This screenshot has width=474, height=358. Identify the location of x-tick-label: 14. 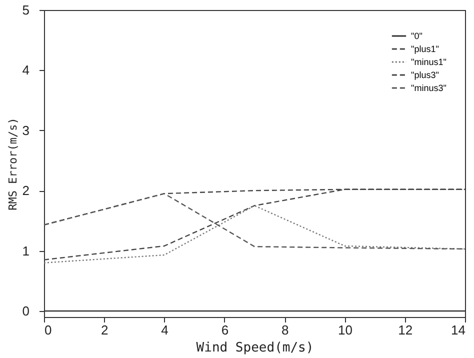
(458, 330).